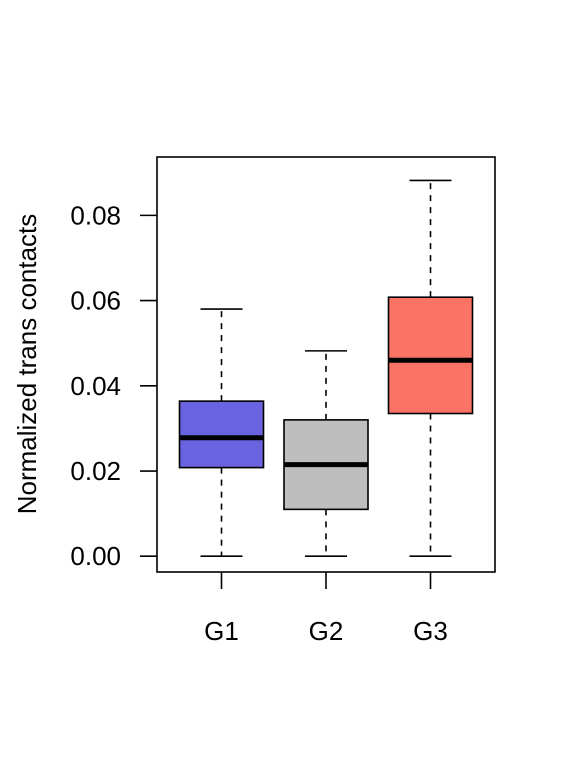 The width and height of the screenshot is (576, 773). I want to click on y-tick-label: 0.00, so click(95, 556).